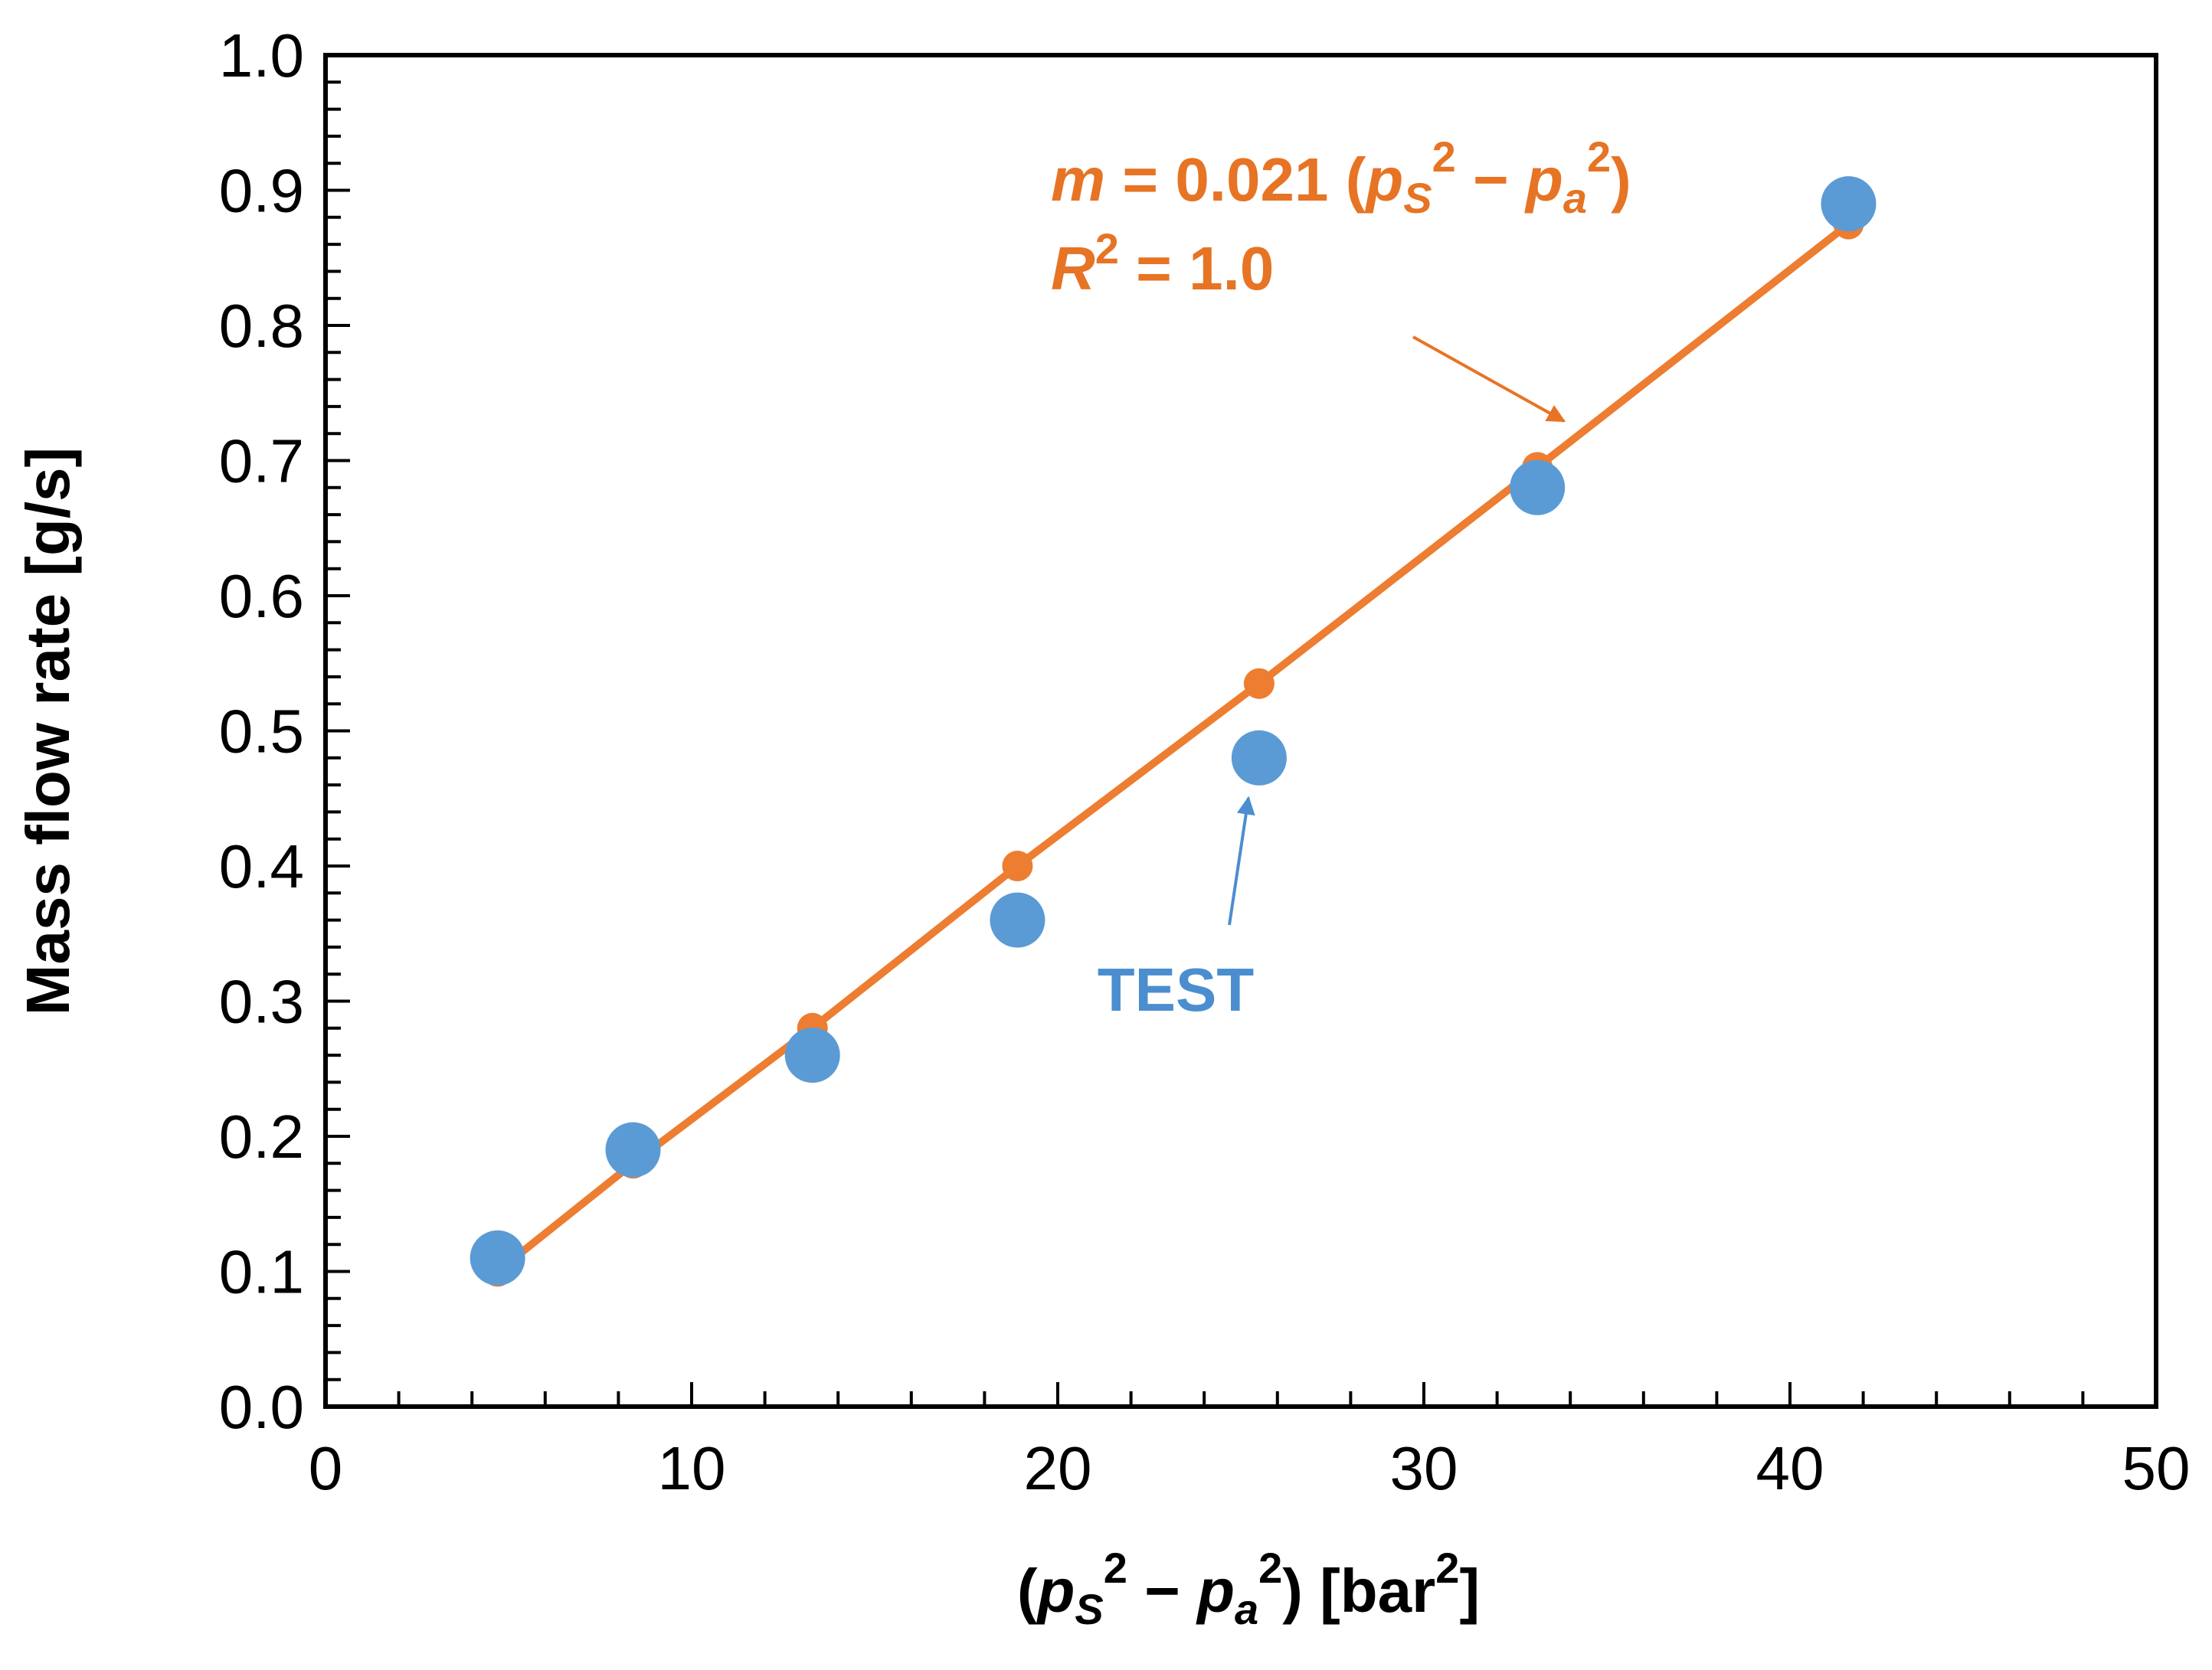 This screenshot has height=1670, width=2212. I want to click on fit-equation-label: m = 0.021 (pS2 − pa2), so click(1341, 177).